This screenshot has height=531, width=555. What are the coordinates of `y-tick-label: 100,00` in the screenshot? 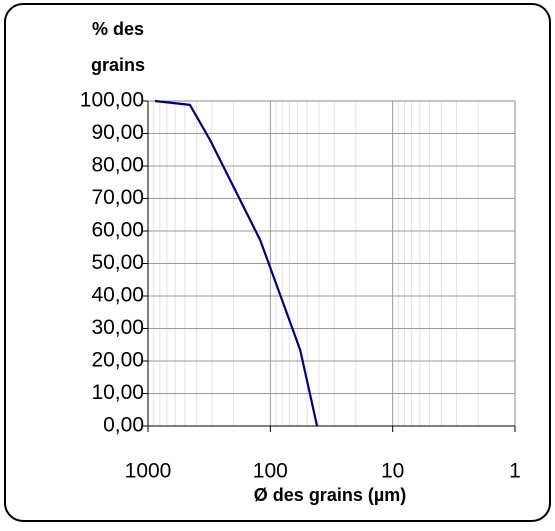 It's located at (112, 100).